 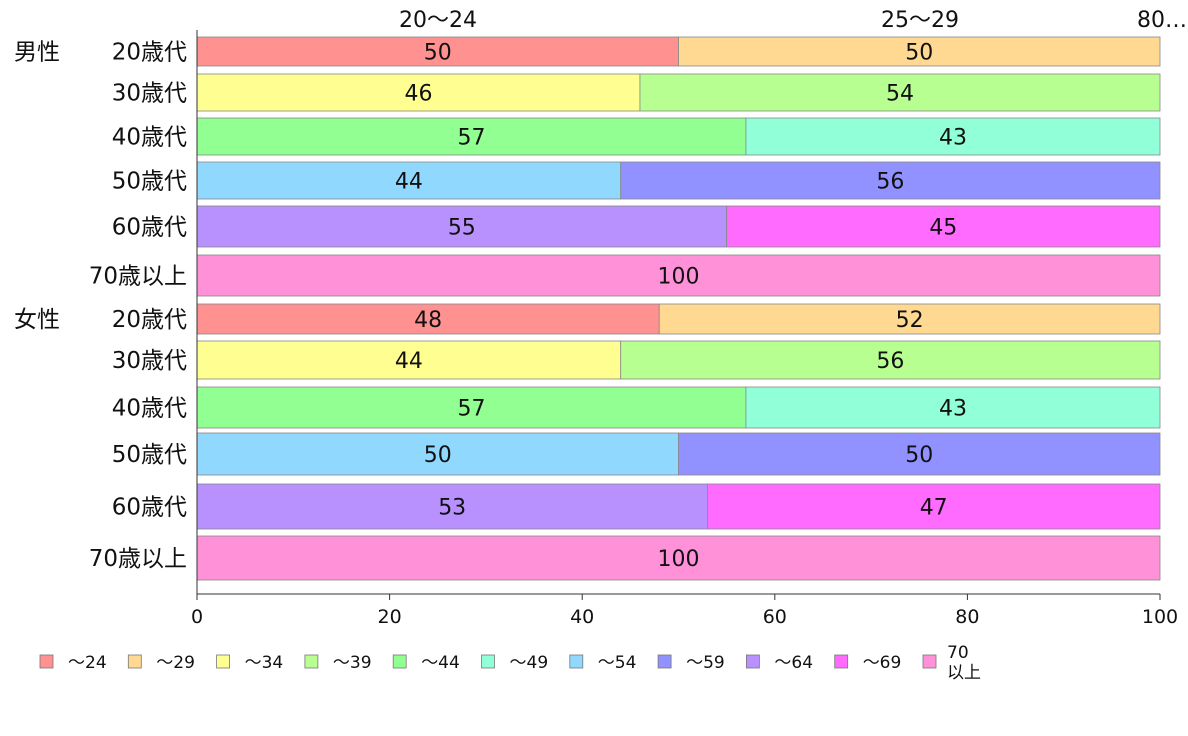 I want to click on x-tick-label: 60, so click(x=775, y=617).